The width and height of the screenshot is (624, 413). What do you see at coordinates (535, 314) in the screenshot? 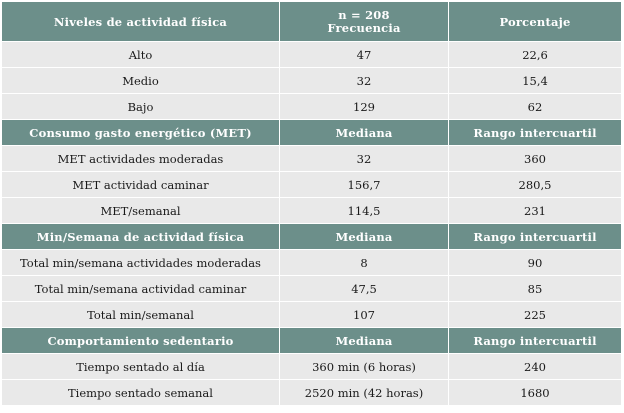
I see `row-value: 225` at bounding box center [535, 314].